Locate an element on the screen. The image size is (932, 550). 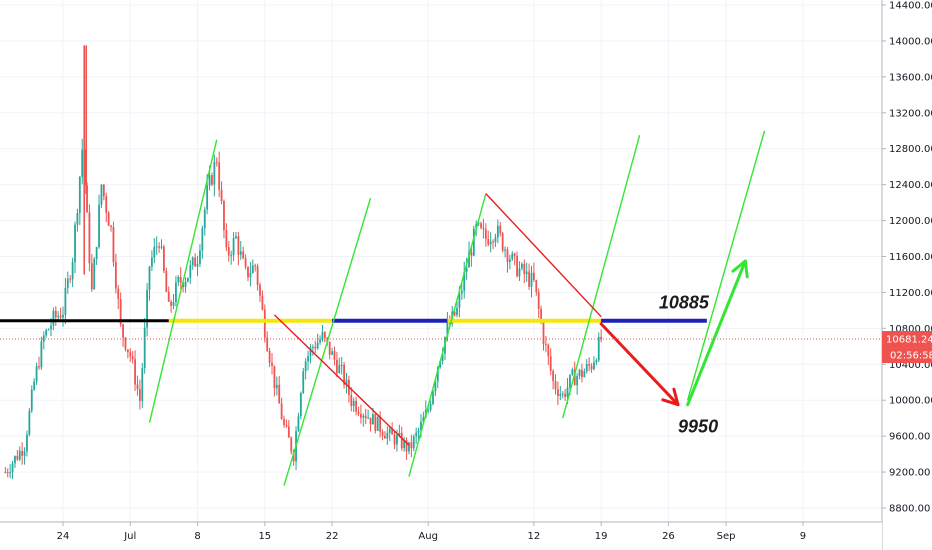
price-tick-label: 9200.00 is located at coordinates (909, 473).